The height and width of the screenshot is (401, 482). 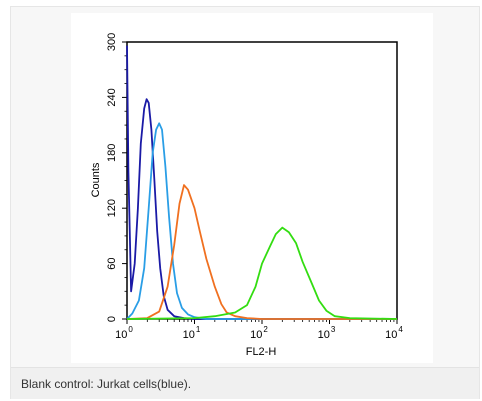 What do you see at coordinates (245, 383) in the screenshot?
I see `caption-bar: Blank control: Jurkat cells(blue).` at bounding box center [245, 383].